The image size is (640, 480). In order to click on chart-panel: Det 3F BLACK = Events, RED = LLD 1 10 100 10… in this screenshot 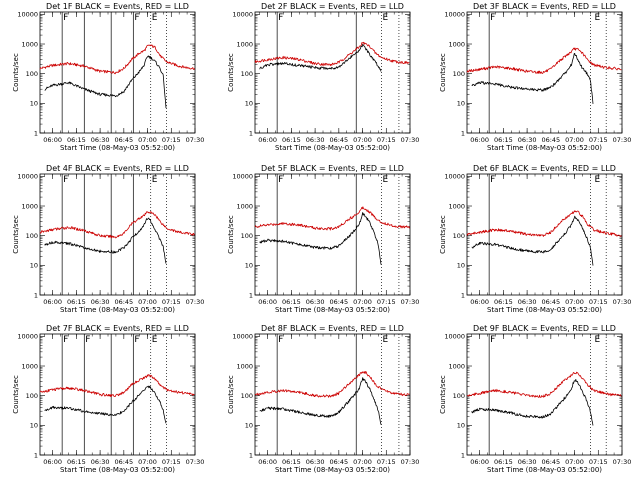, I will do `click(535, 77)`.